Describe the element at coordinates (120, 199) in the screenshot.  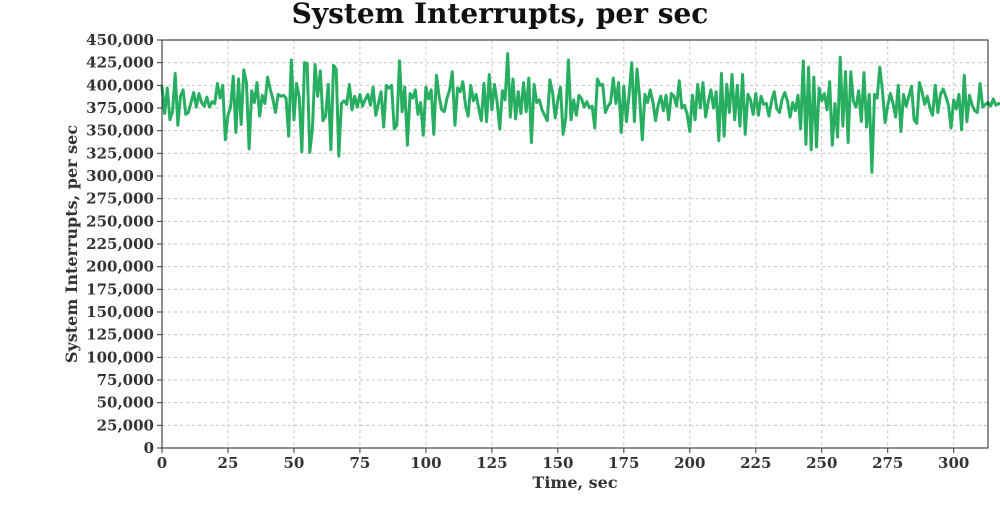
I see `y-tick-label: 275,000` at that location.